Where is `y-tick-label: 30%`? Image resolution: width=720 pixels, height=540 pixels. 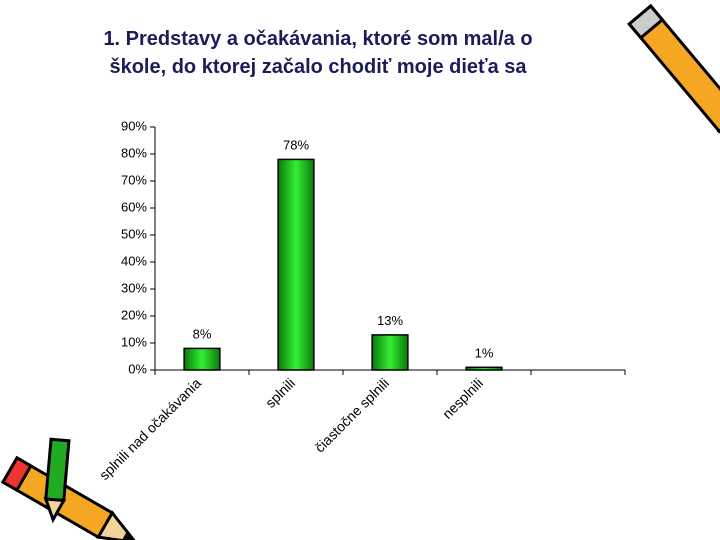
y-tick-label: 30% is located at coordinates (134, 287).